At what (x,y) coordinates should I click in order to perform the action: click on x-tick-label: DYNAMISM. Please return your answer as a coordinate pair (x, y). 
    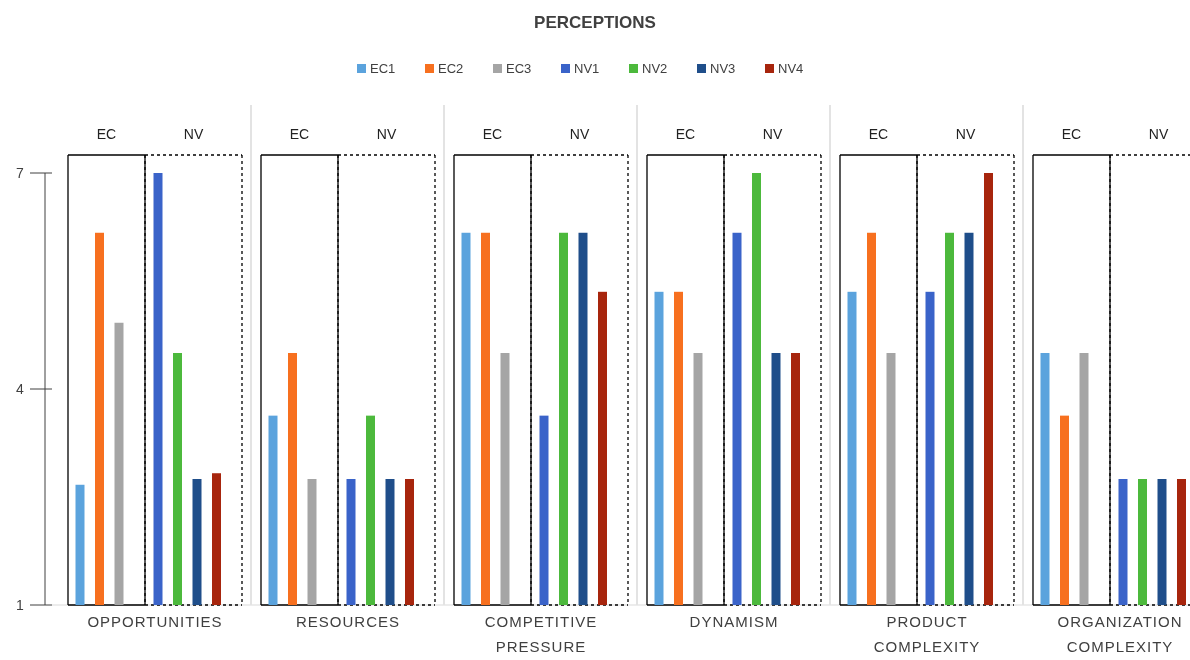
    Looking at the image, I should click on (734, 621).